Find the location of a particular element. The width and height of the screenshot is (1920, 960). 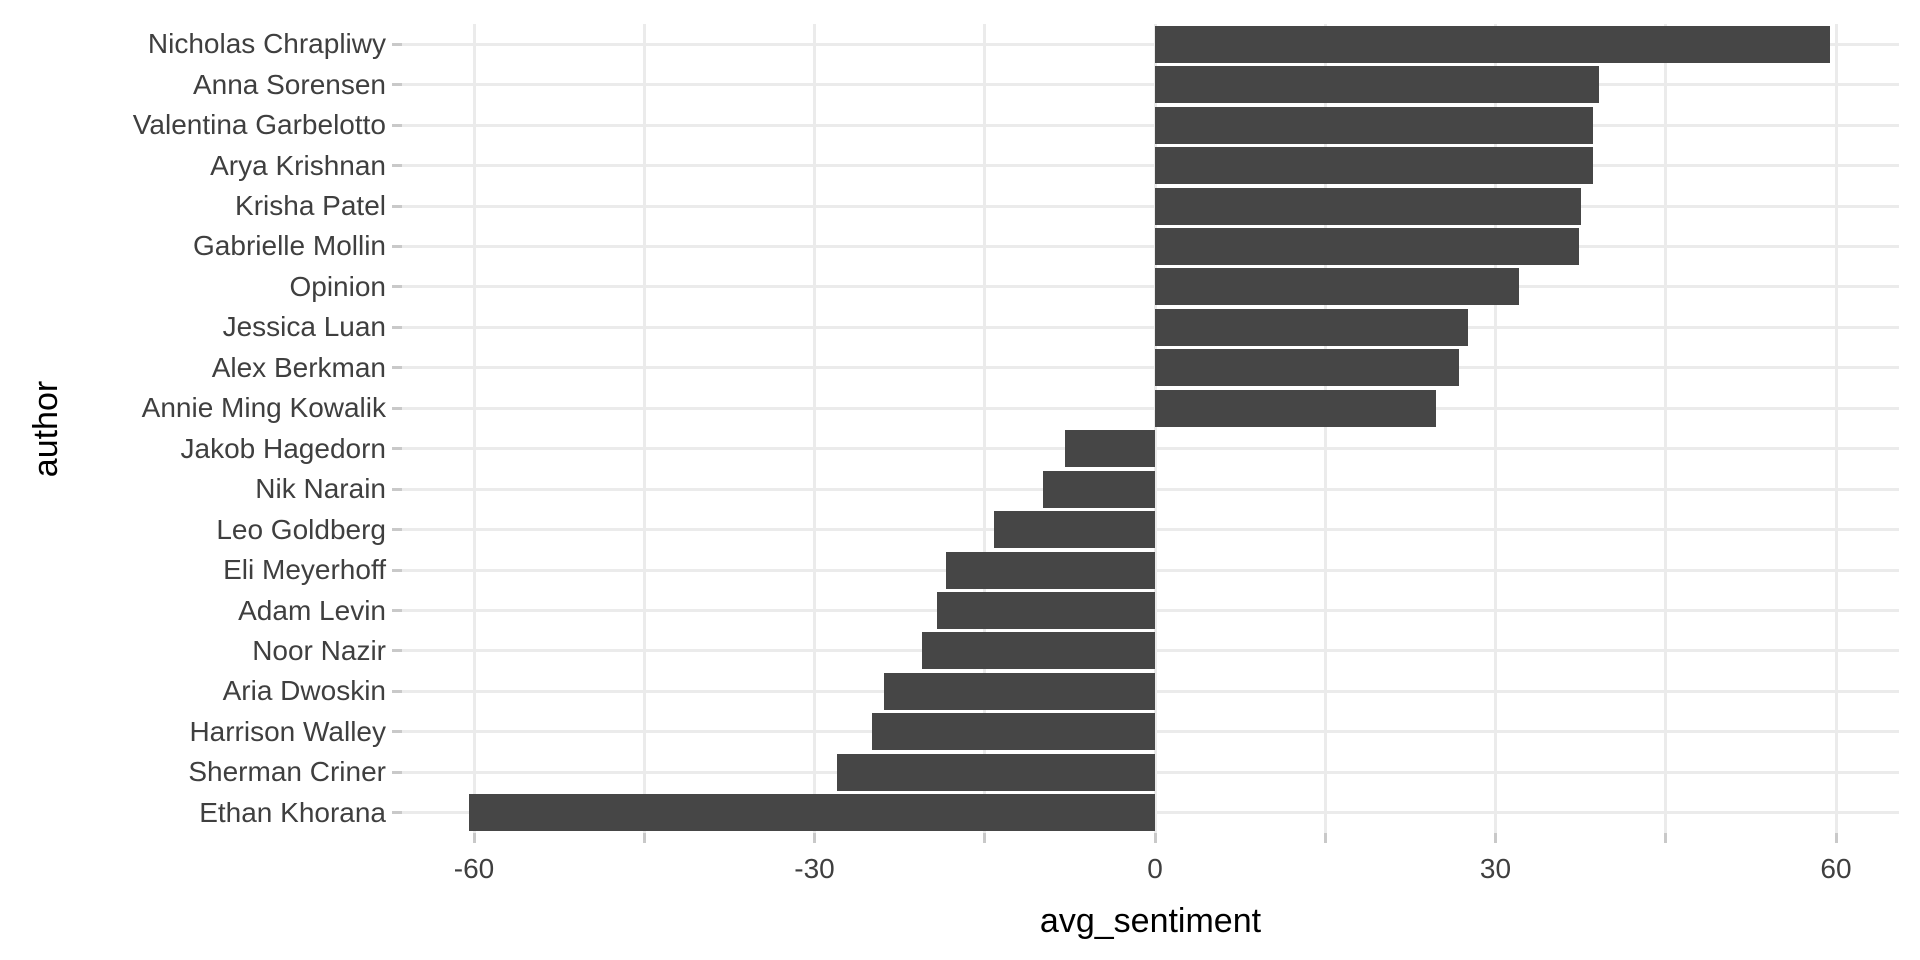

category-label: Anna Sorensen is located at coordinates (289, 84).